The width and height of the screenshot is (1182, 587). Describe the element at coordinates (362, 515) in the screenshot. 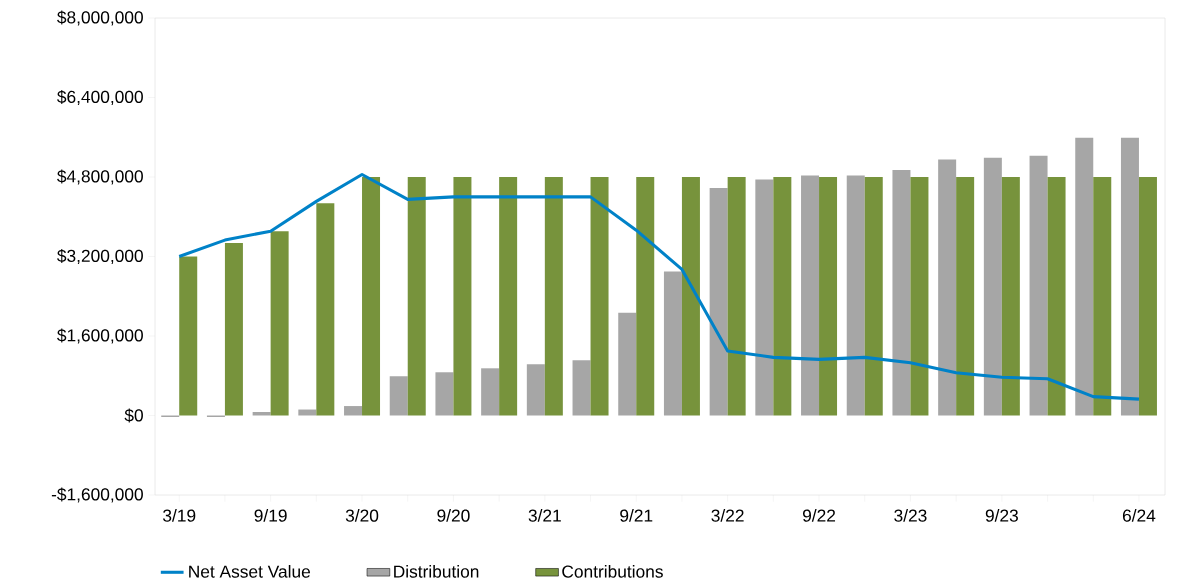

I see `x-tick-label: 3/20` at that location.